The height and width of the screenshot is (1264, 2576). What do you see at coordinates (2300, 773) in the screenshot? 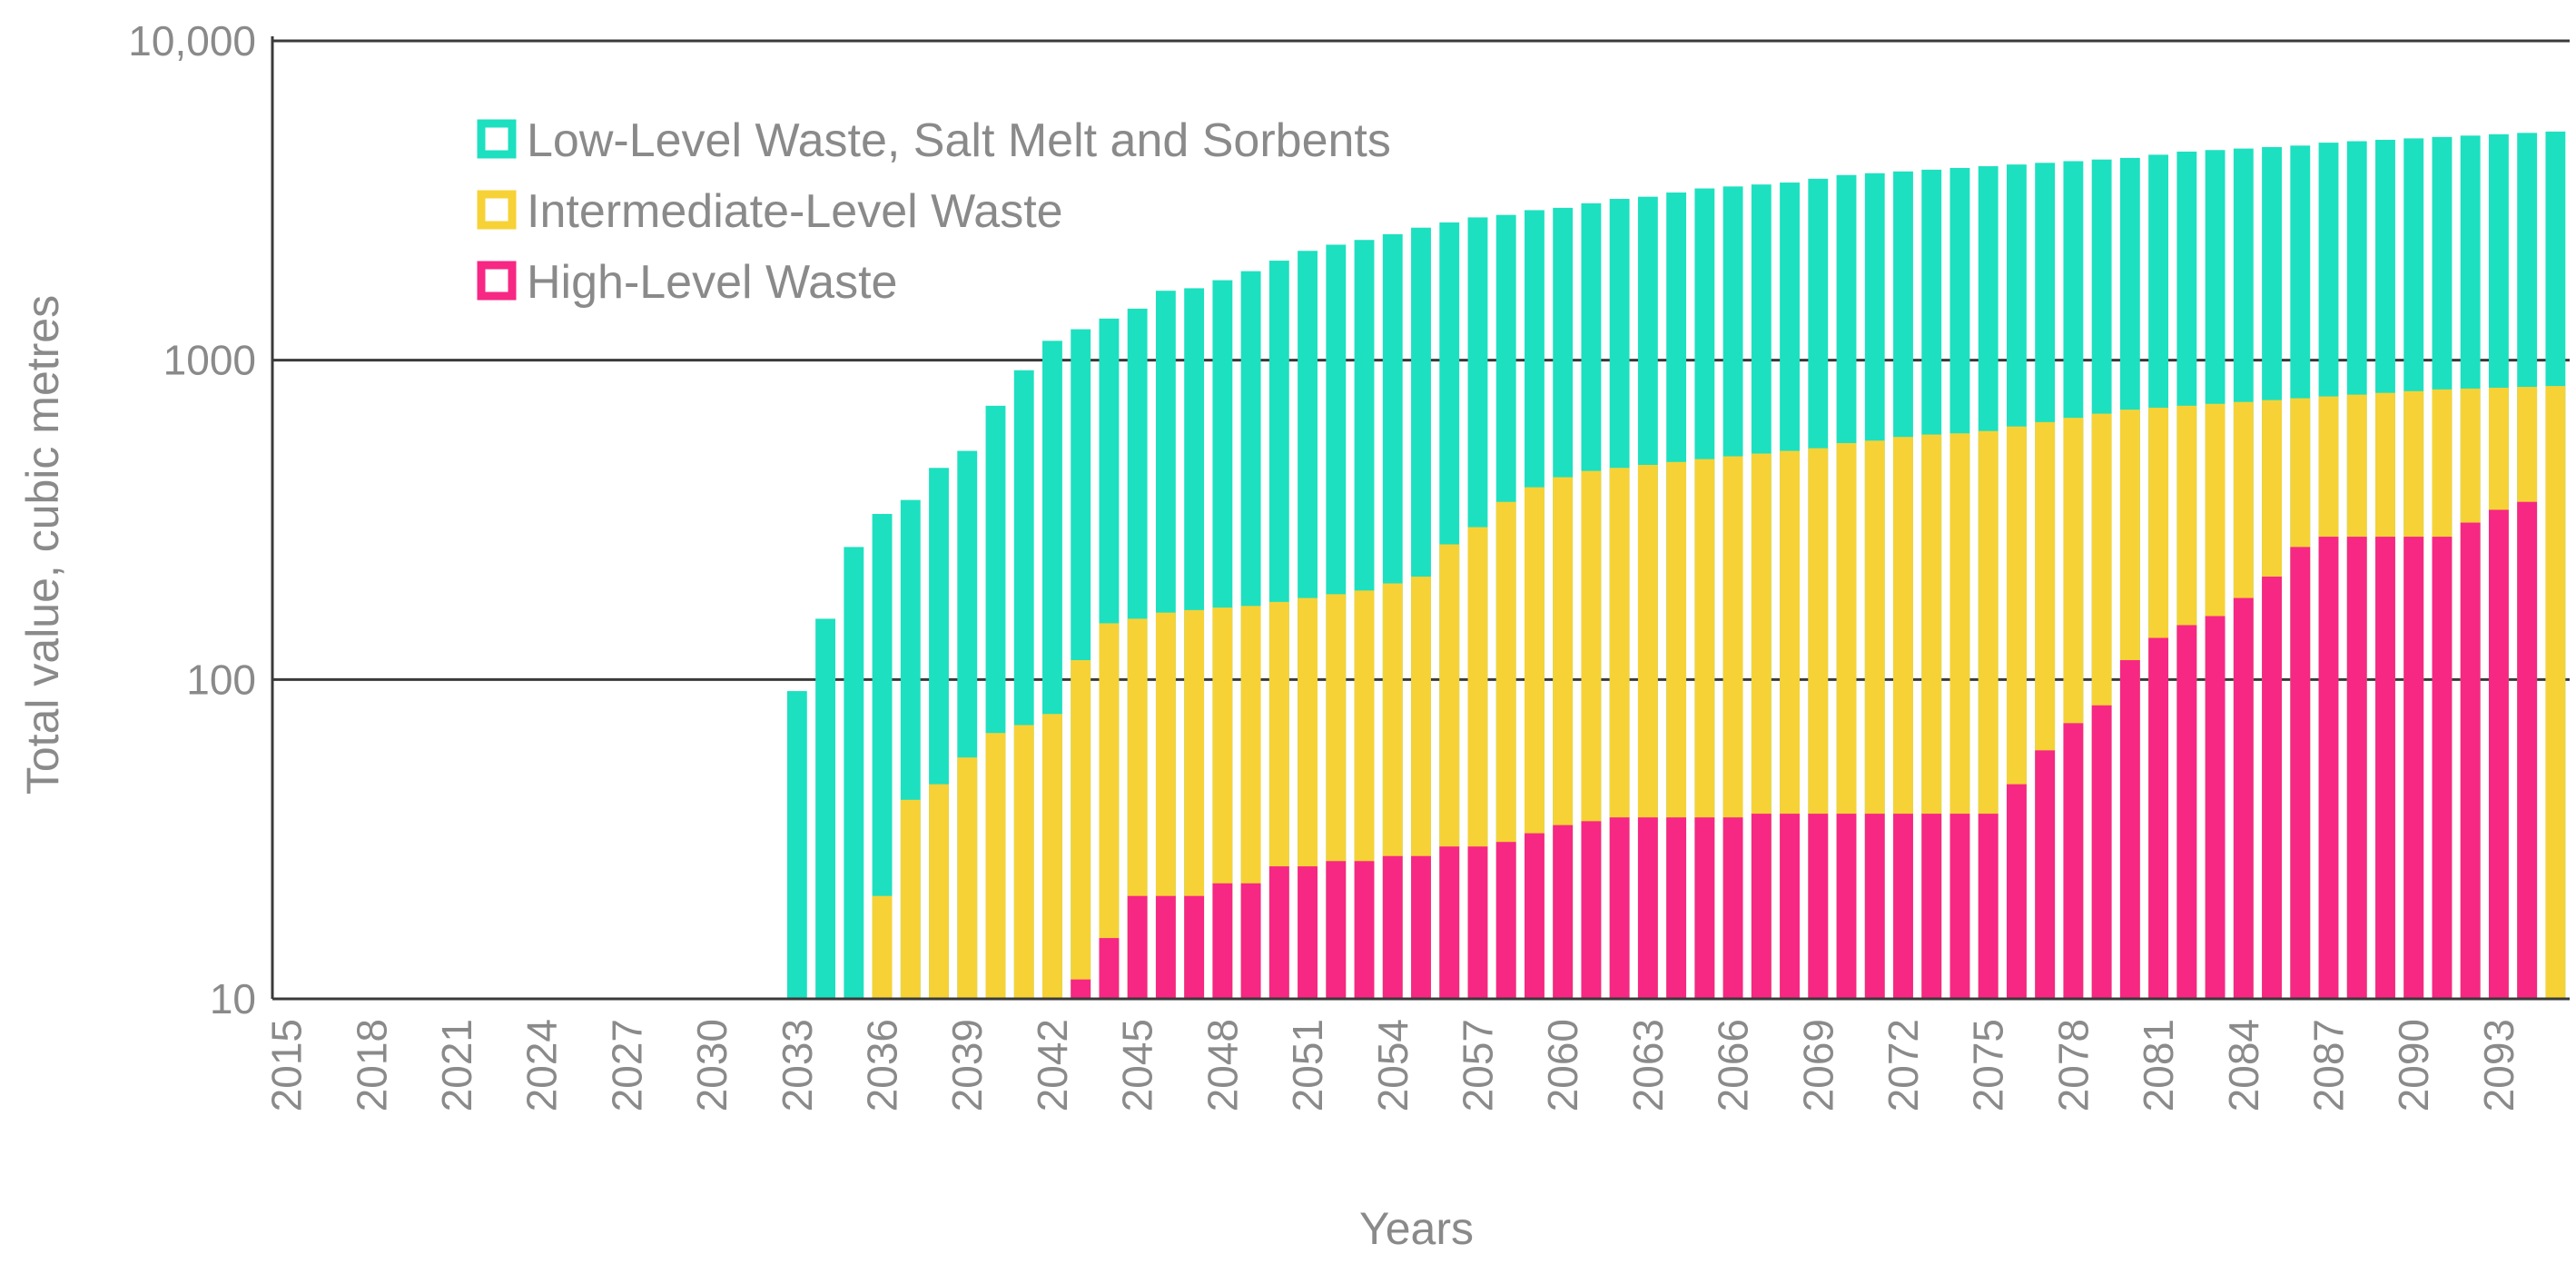
I see `bar-high-level-waste-2086` at bounding box center [2300, 773].